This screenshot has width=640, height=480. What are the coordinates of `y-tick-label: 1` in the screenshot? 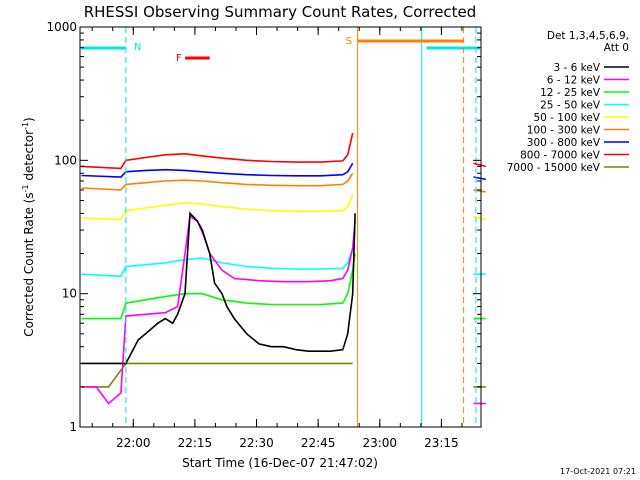 It's located at (73, 427).